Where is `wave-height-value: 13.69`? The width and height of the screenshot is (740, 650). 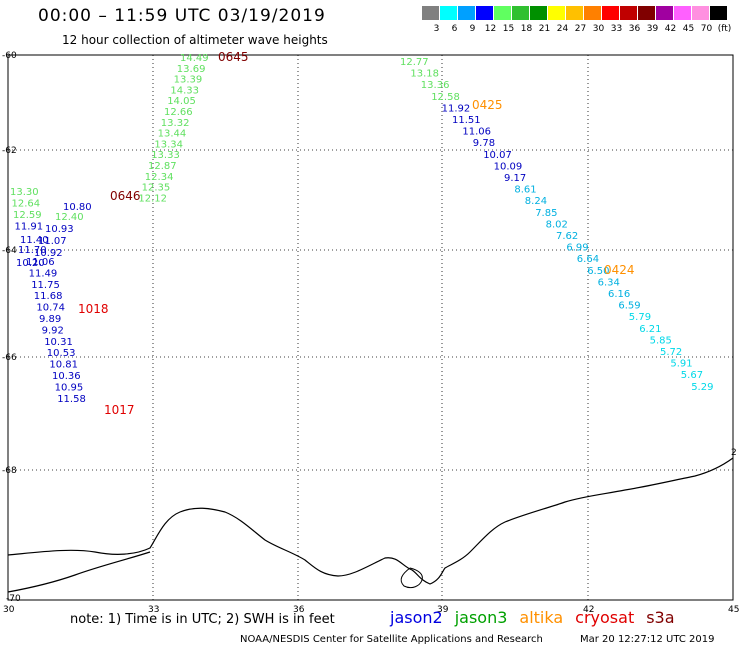 wave-height-value: 13.69 is located at coordinates (191, 69).